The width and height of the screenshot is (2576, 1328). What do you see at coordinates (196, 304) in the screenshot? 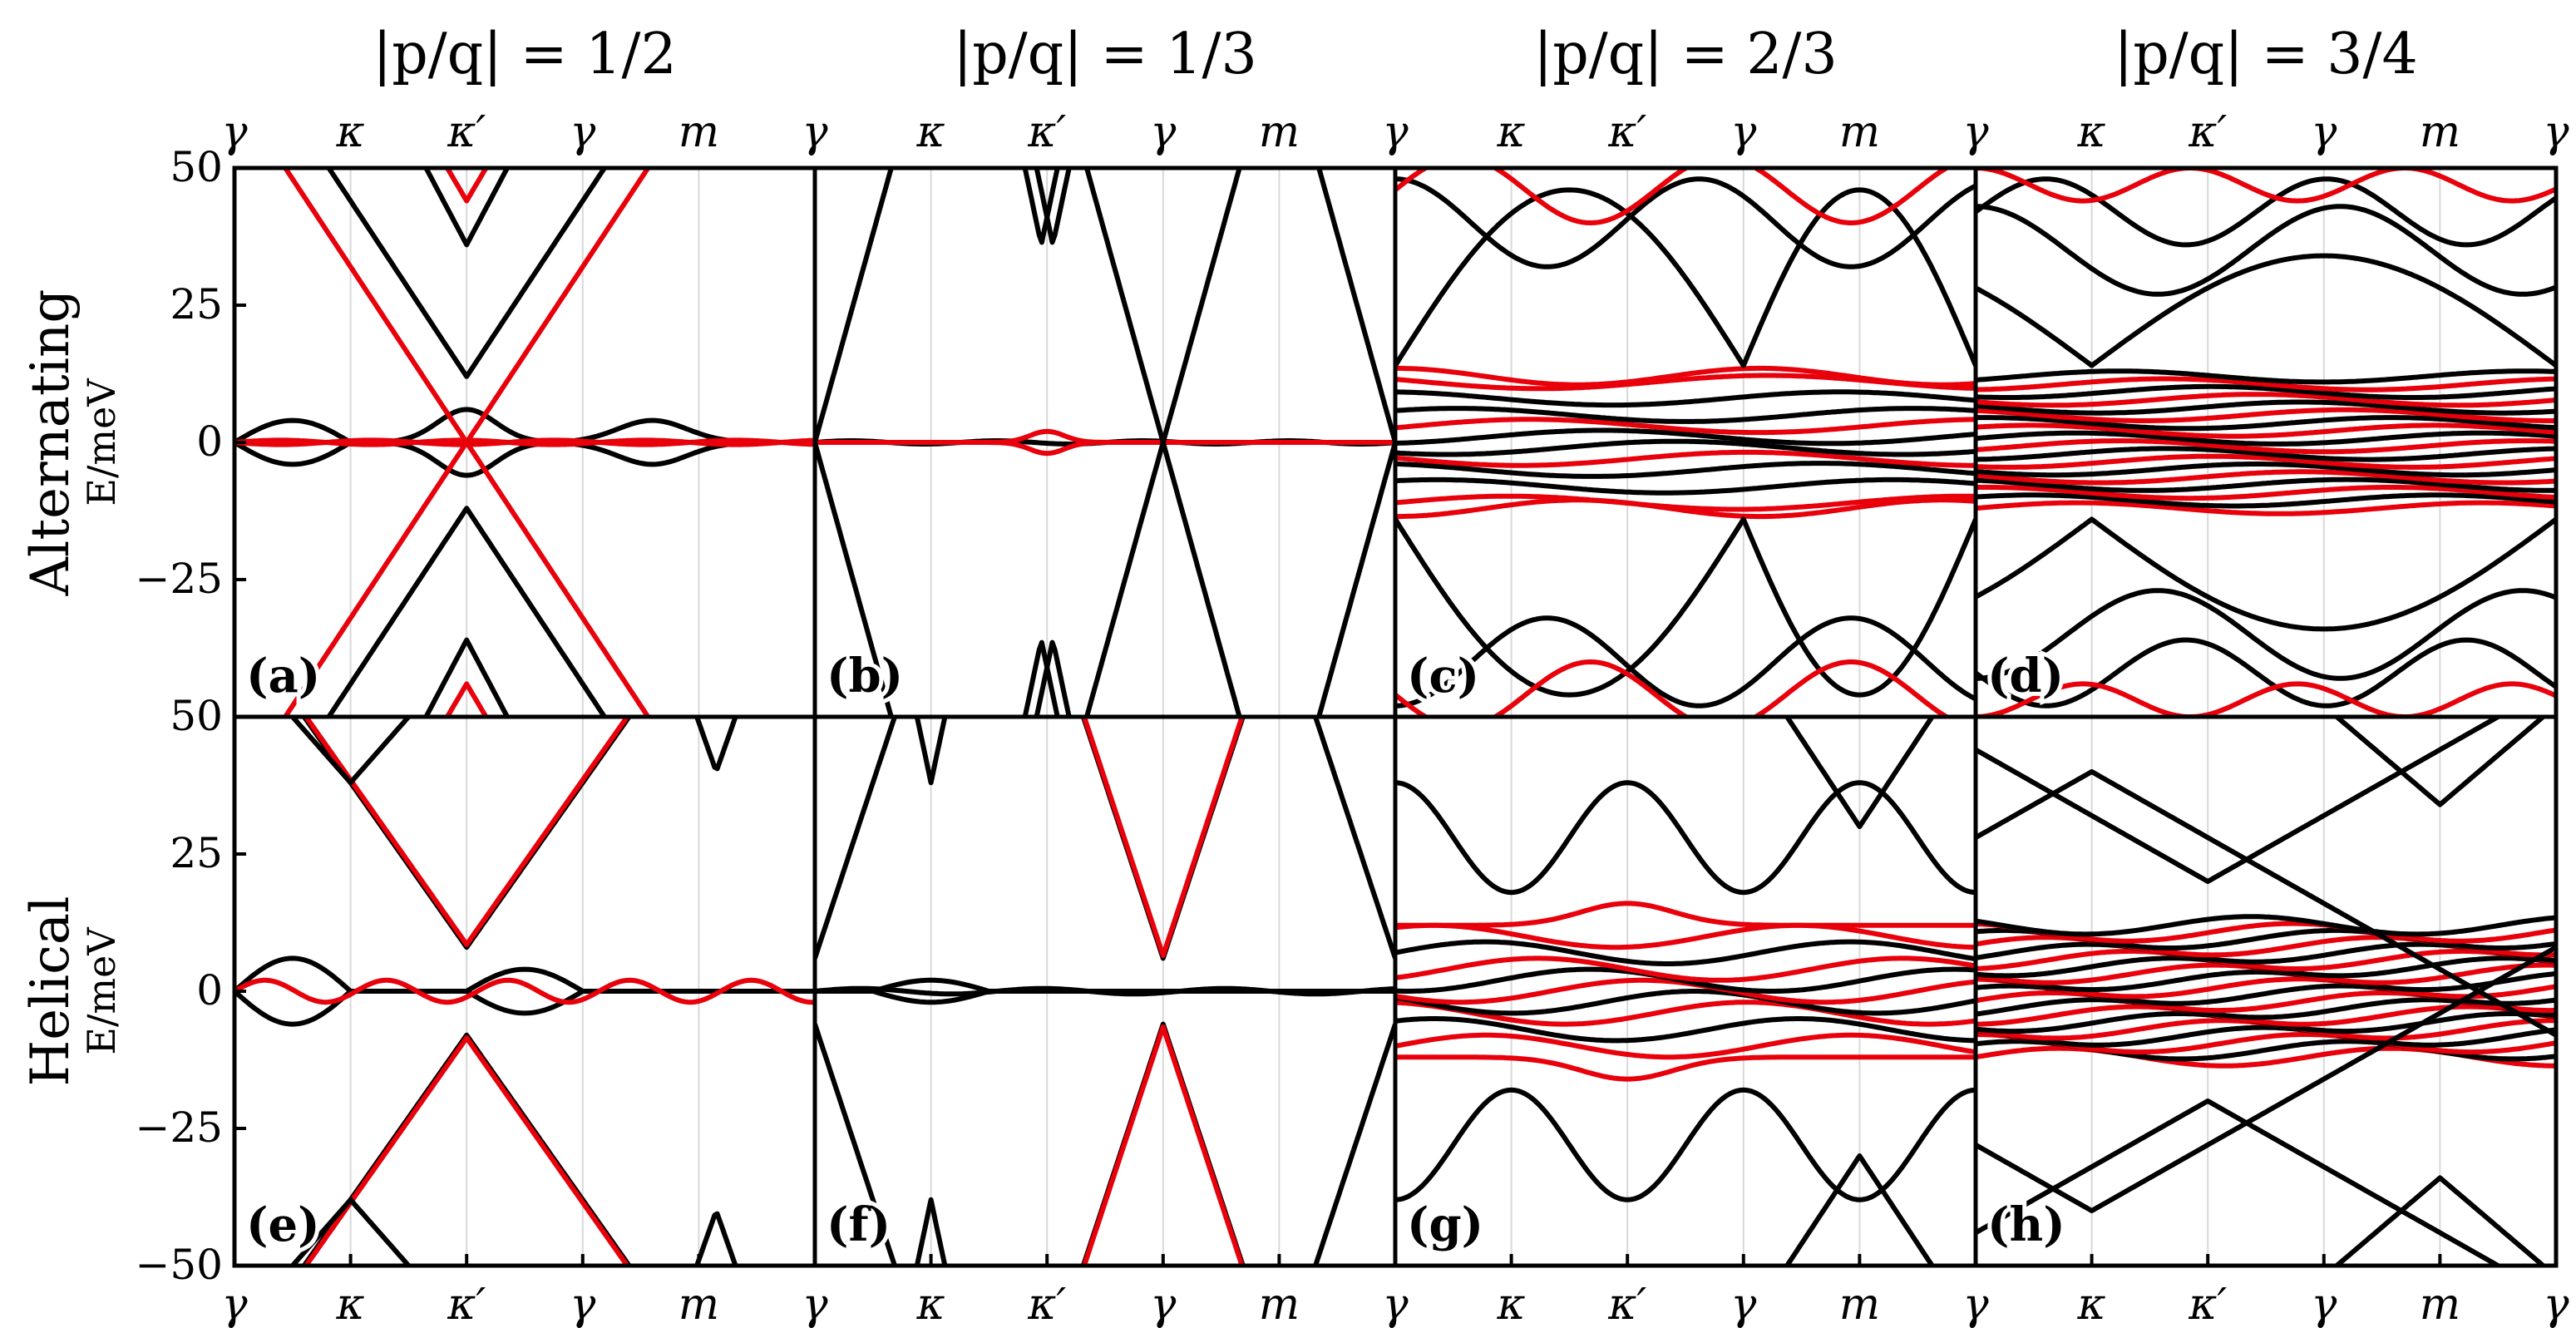
I see `y-tick-label: 25` at bounding box center [196, 304].